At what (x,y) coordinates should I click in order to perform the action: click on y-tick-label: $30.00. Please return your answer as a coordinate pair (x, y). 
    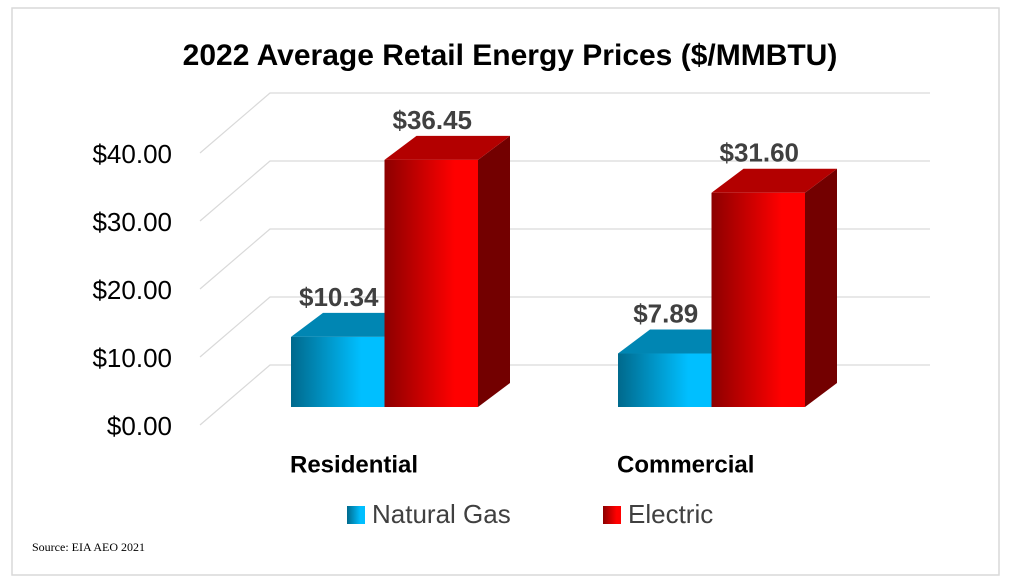
    Looking at the image, I should click on (132, 222).